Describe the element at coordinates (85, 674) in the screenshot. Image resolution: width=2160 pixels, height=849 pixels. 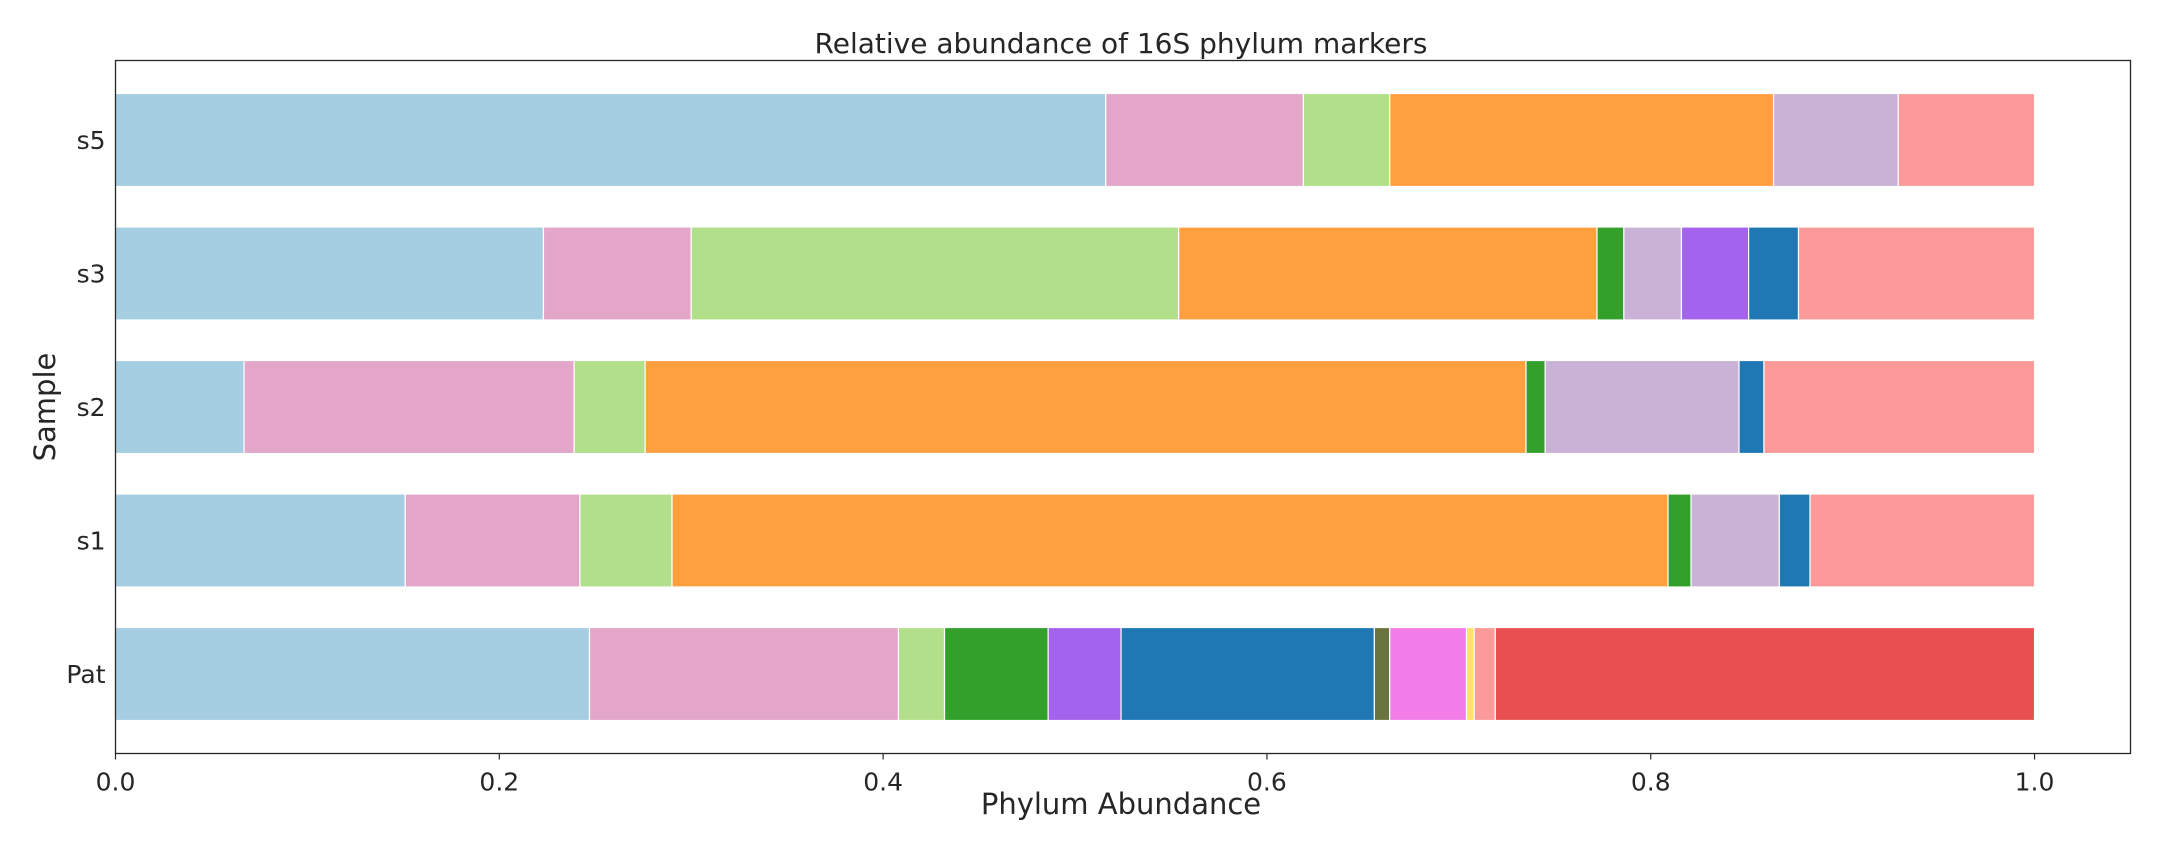
I see `y-tick-label-Pat: Pat` at that location.